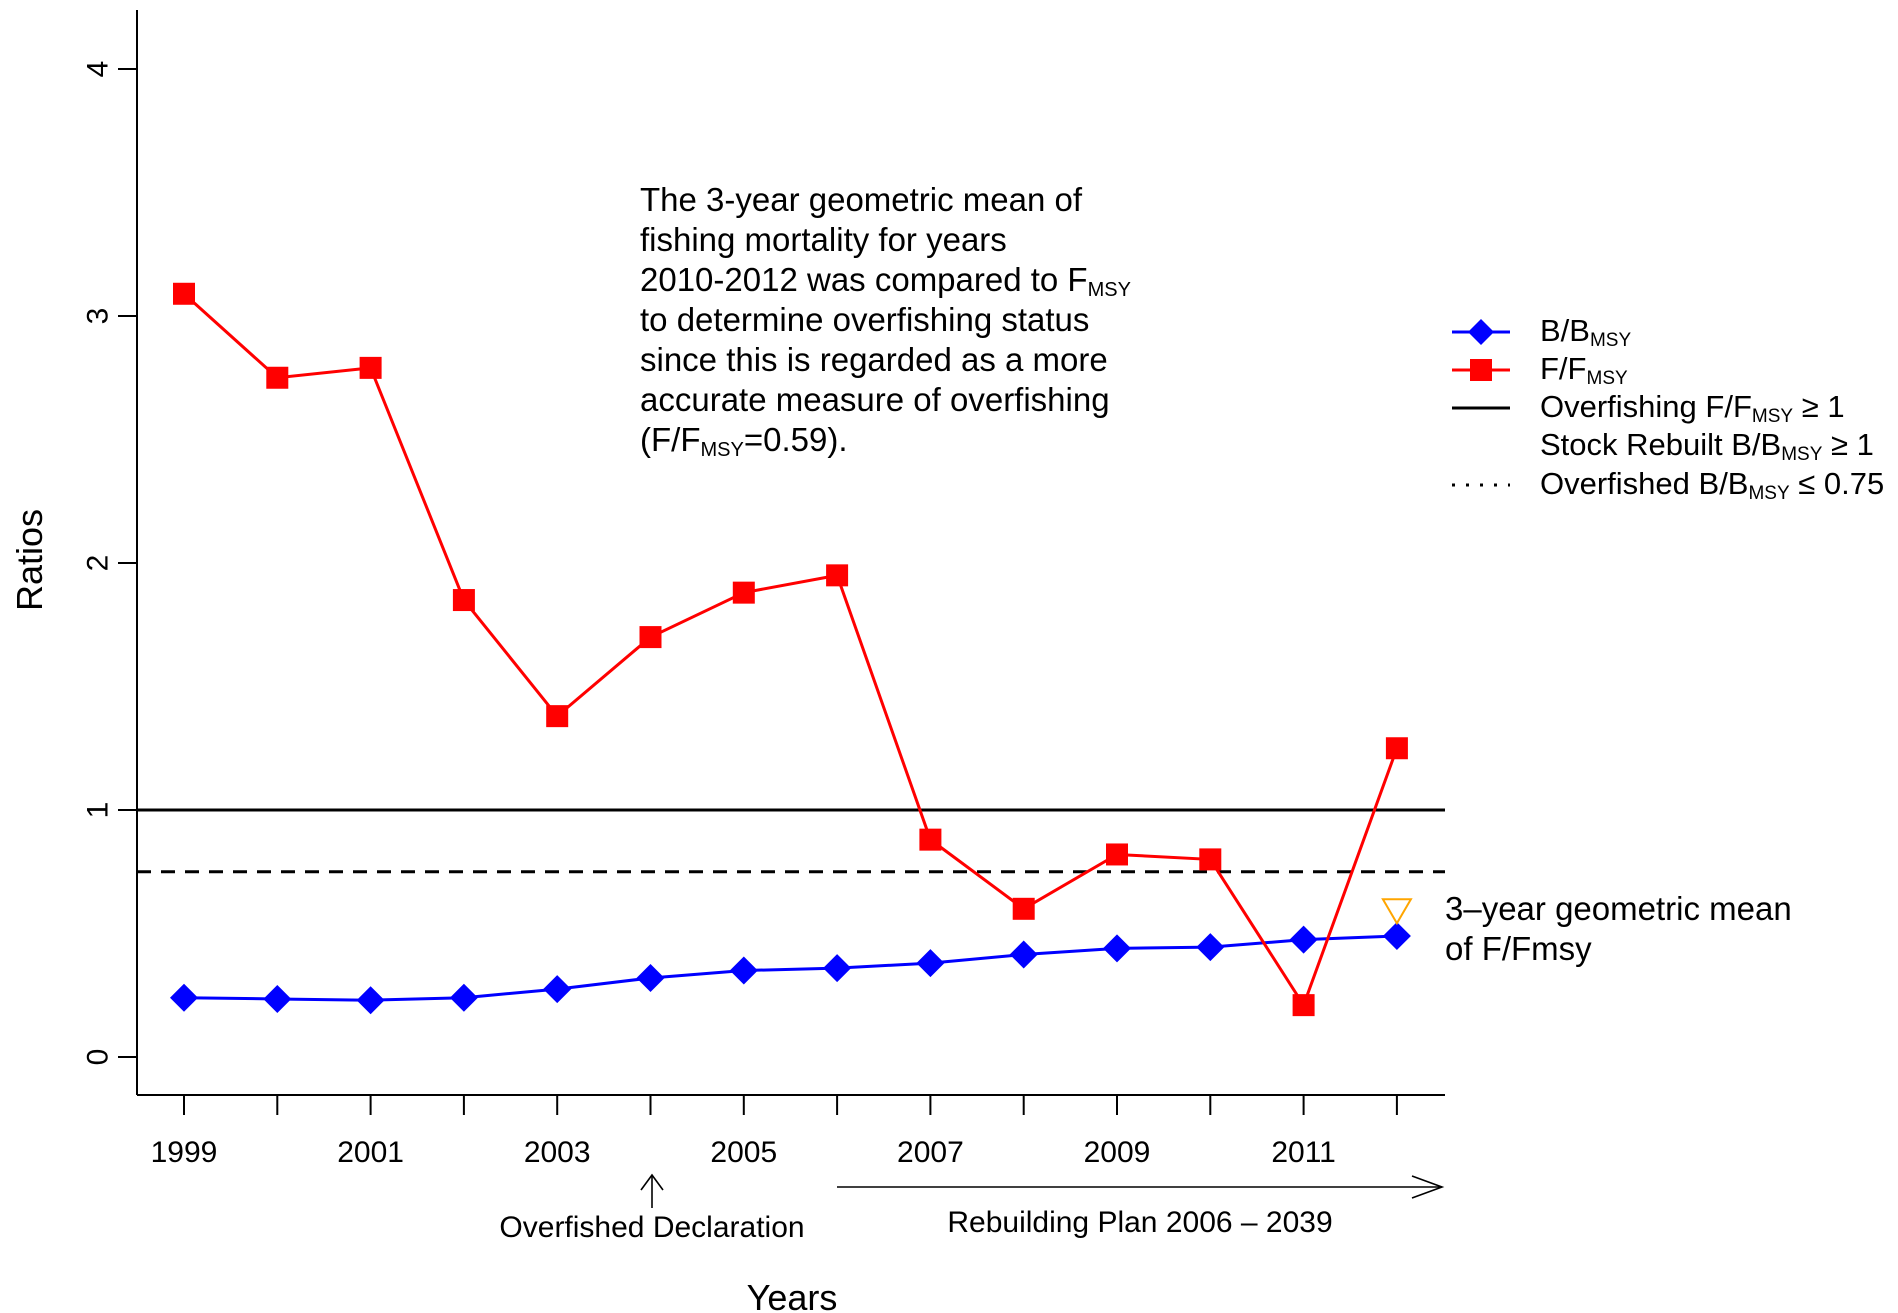  Describe the element at coordinates (651, 1227) in the screenshot. I see `overfished-declaration-label: Overfished Declaration` at that location.